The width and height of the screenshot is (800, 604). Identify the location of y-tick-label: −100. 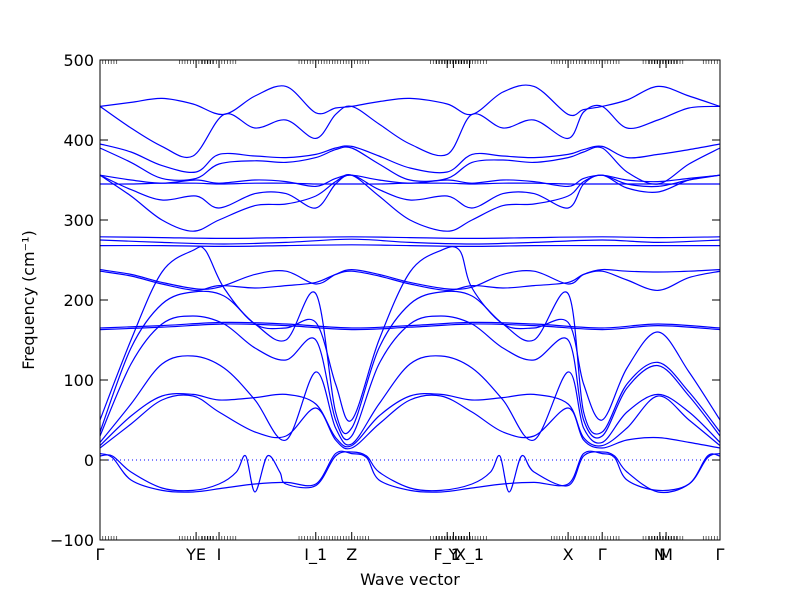
(72, 540).